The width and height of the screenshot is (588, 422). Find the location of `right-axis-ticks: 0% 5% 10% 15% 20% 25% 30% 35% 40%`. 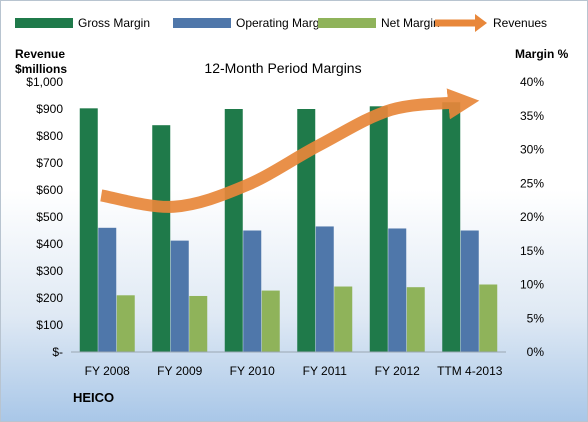

right-axis-ticks: 0% 5% 10% 15% 20% 25% 30% 35% 40% is located at coordinates (532, 217).